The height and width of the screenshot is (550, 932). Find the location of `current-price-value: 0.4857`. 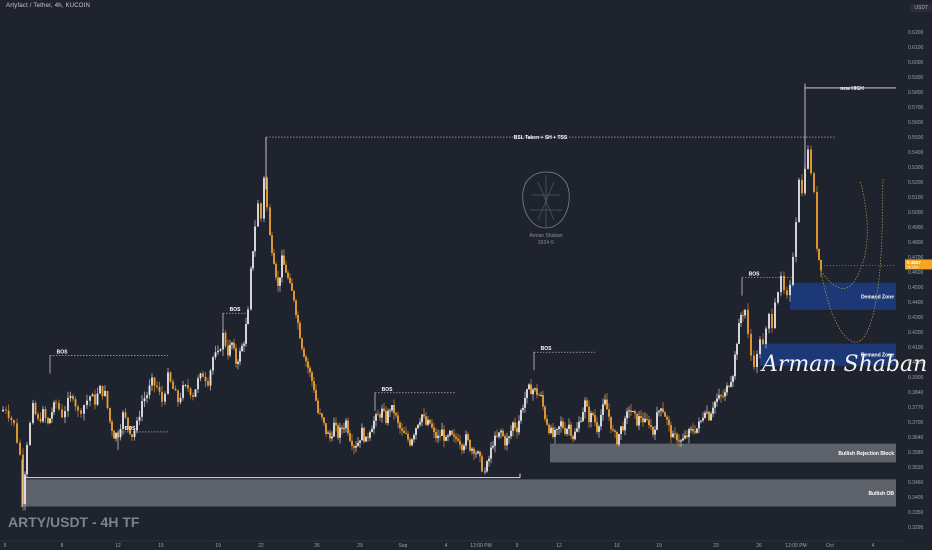

current-price-value: 0.4857 is located at coordinates (914, 262).